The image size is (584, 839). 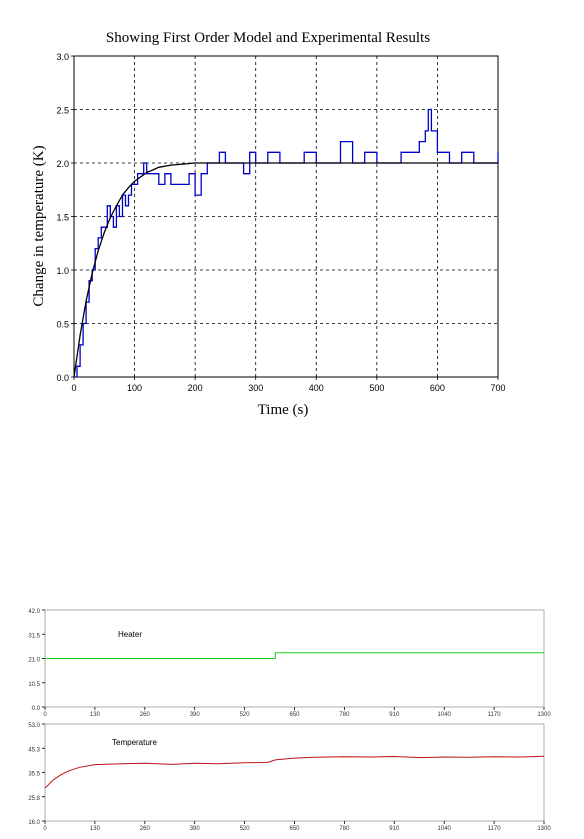 I want to click on x-tick-label: 300, so click(x=255, y=388).